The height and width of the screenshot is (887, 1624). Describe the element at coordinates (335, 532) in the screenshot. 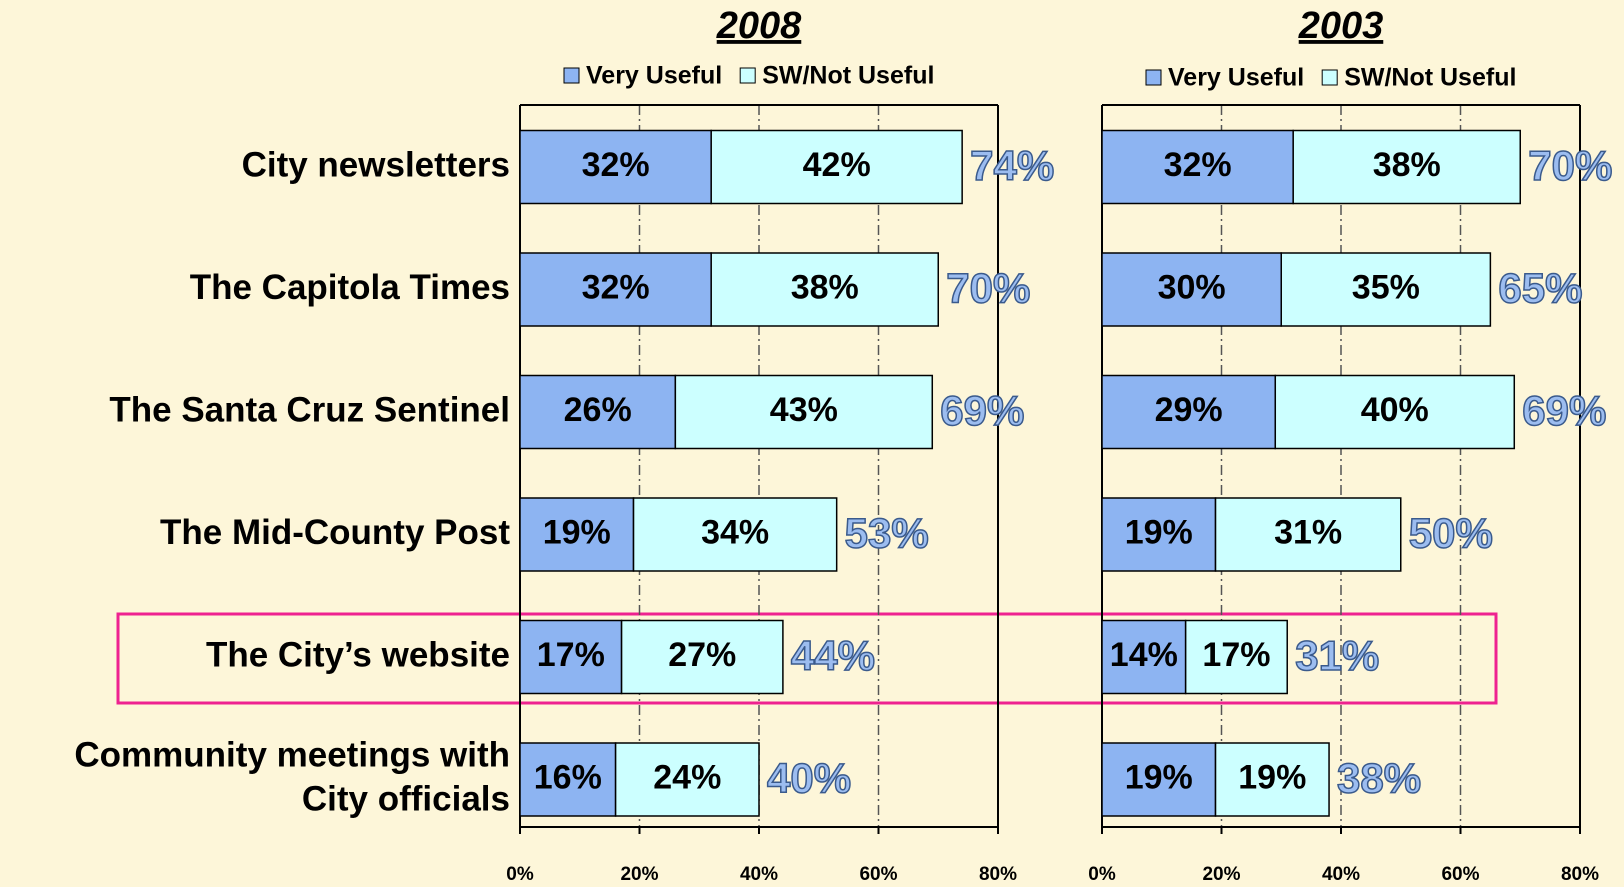

I see `category-label: The Mid-County Post` at that location.